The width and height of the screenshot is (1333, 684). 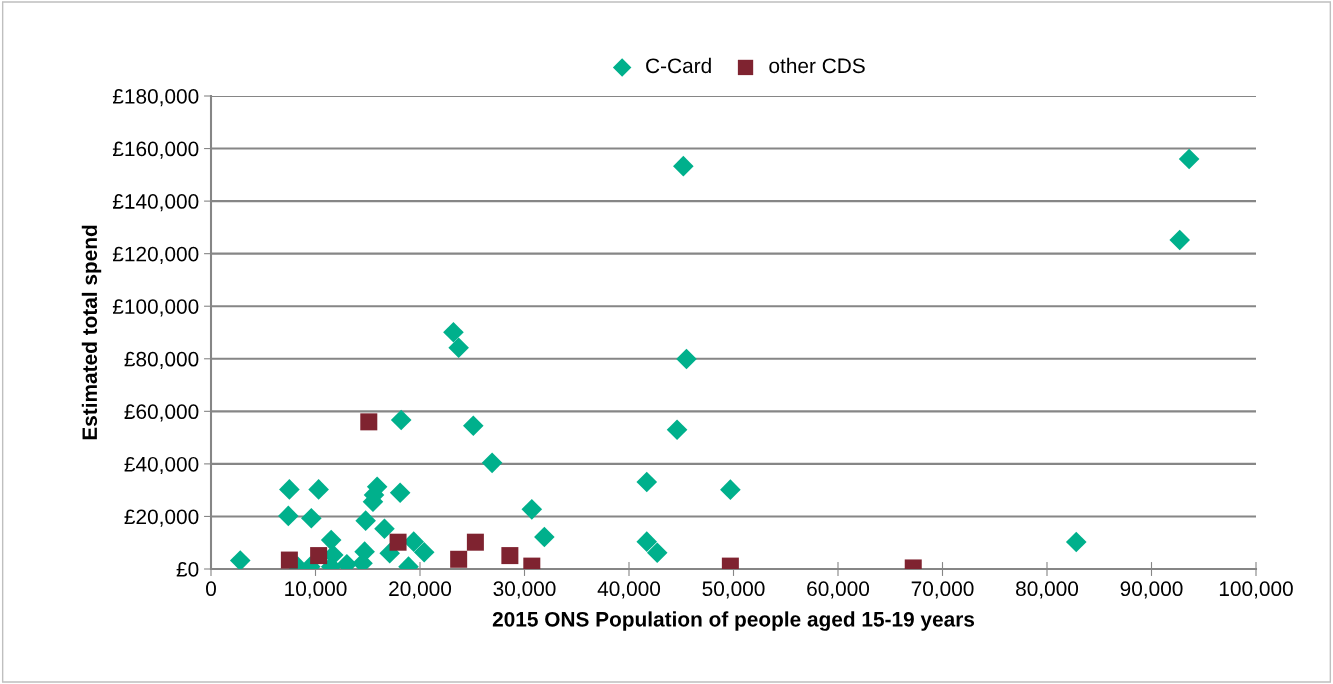 I want to click on legend-label: C-Card, so click(x=678, y=65).